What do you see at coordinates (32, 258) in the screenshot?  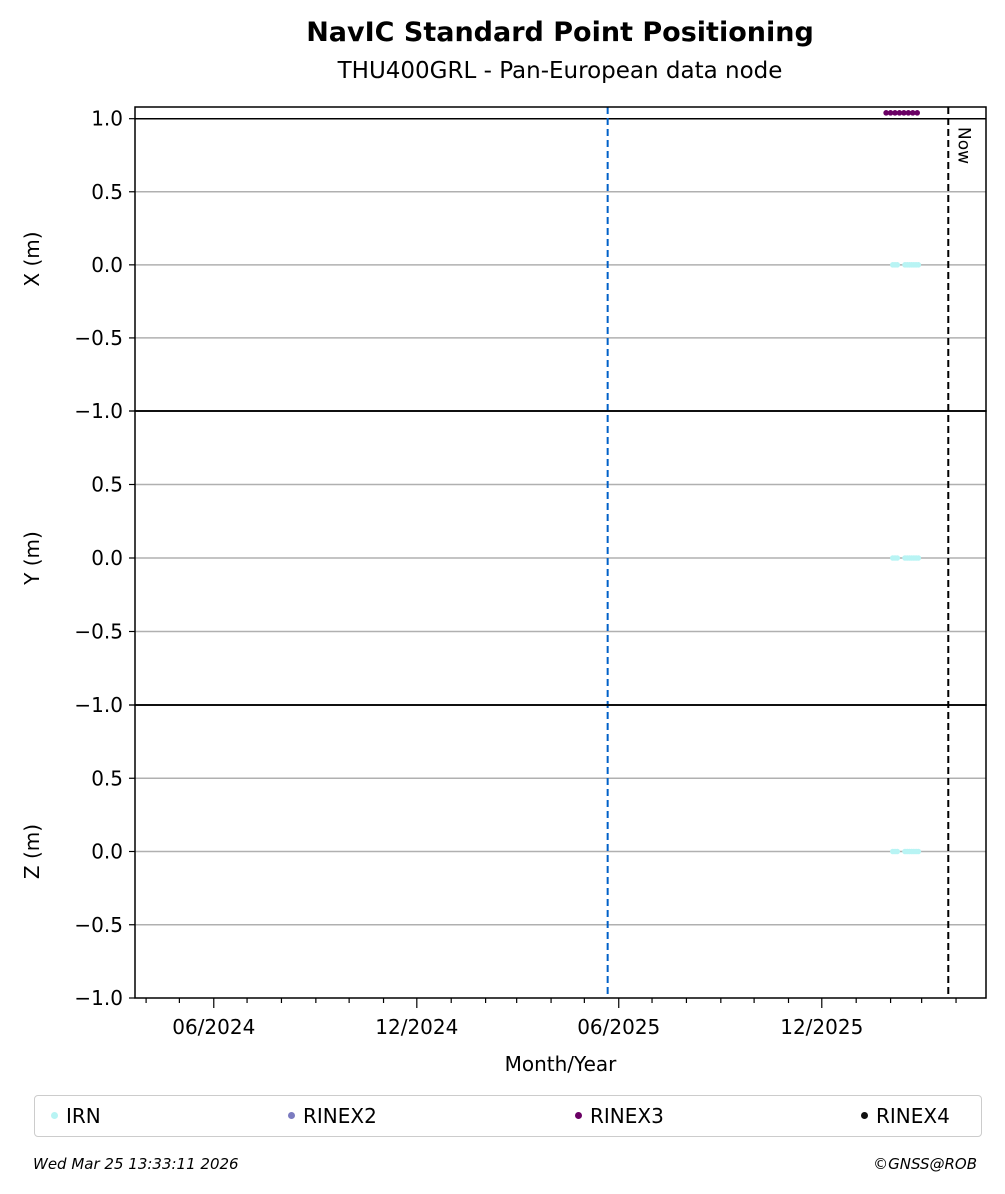 I see `y-axis-label: X (m)` at bounding box center [32, 258].